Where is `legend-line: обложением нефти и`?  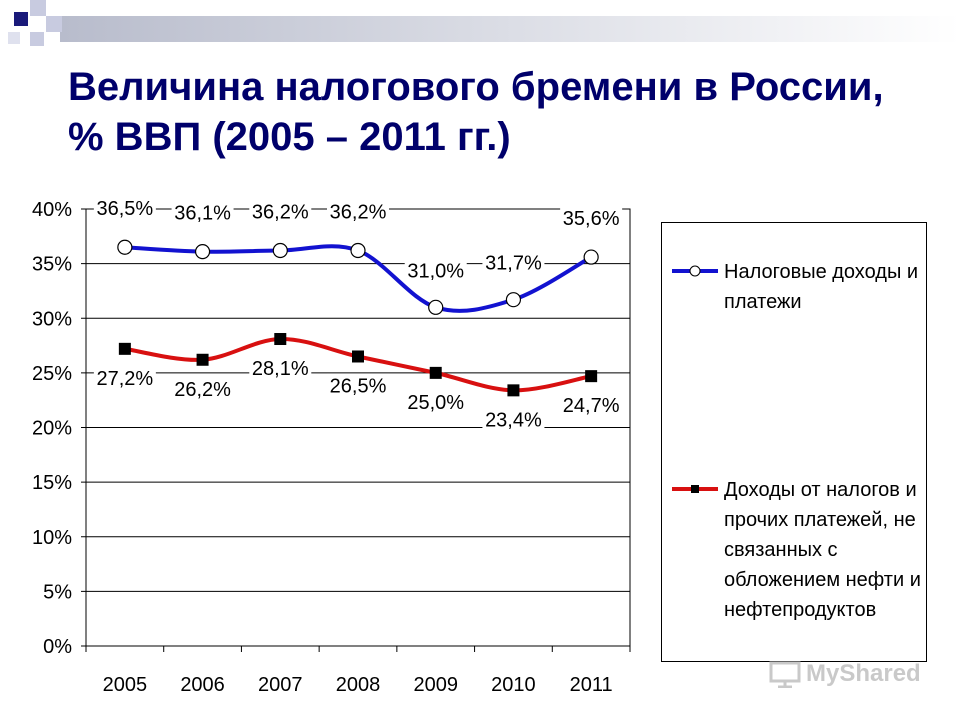 legend-line: обложением нефти и is located at coordinates (822, 580).